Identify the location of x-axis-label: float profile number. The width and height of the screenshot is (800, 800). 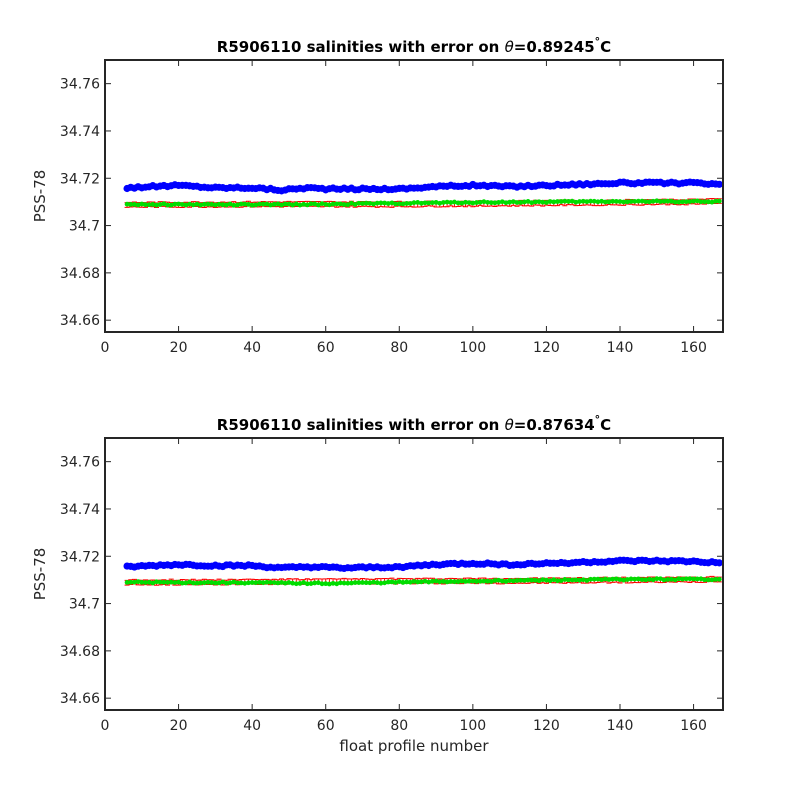
(414, 746).